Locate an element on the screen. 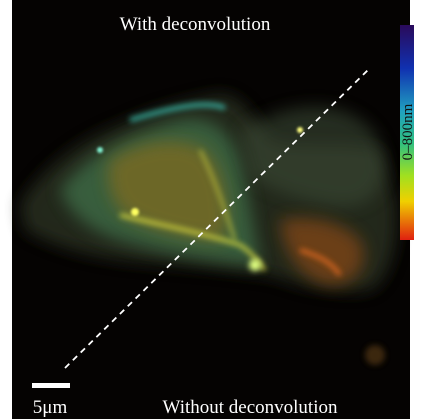  top-label: With deconvolution is located at coordinates (195, 24).